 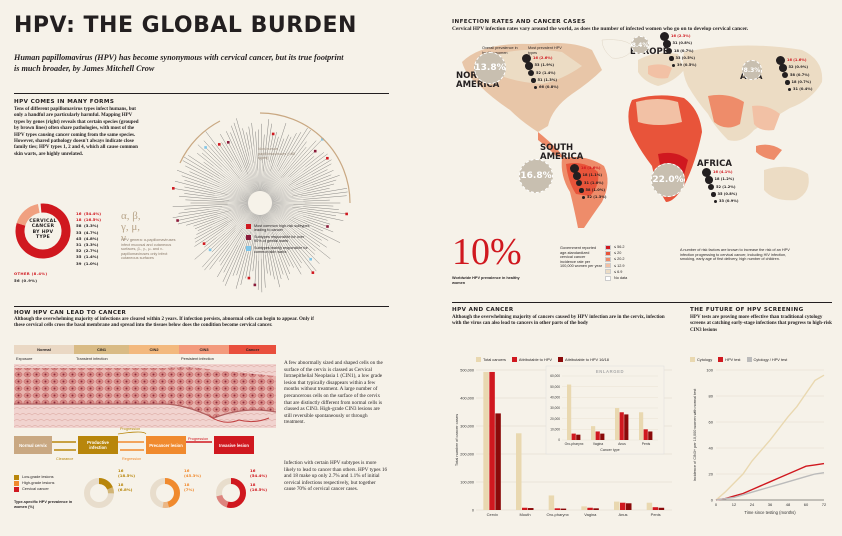 What do you see at coordinates (231, 493) in the screenshot?
I see `donut-segment-a` at bounding box center [231, 493].